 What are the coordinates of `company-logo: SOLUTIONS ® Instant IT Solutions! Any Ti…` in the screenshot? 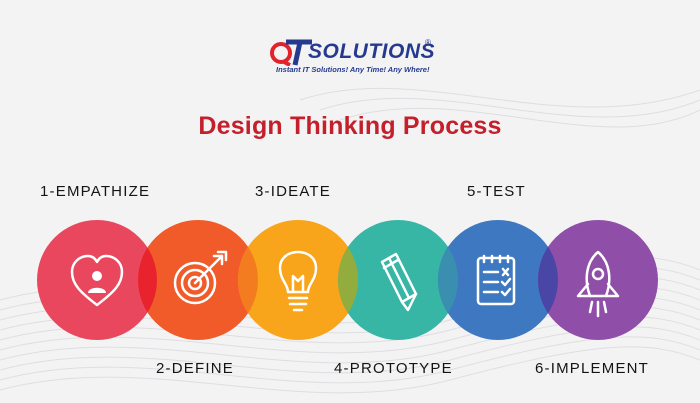 It's located at (353, 58).